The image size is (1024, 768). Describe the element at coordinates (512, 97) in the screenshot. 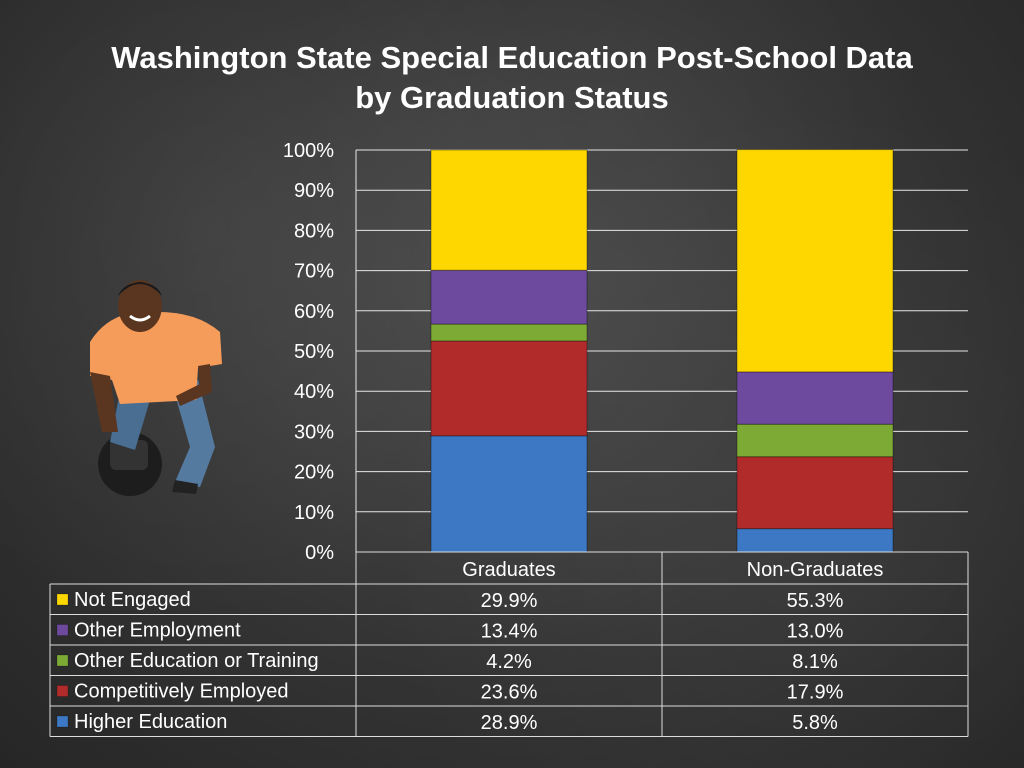

I see `chart-title-line-2: by Graduation Status` at that location.